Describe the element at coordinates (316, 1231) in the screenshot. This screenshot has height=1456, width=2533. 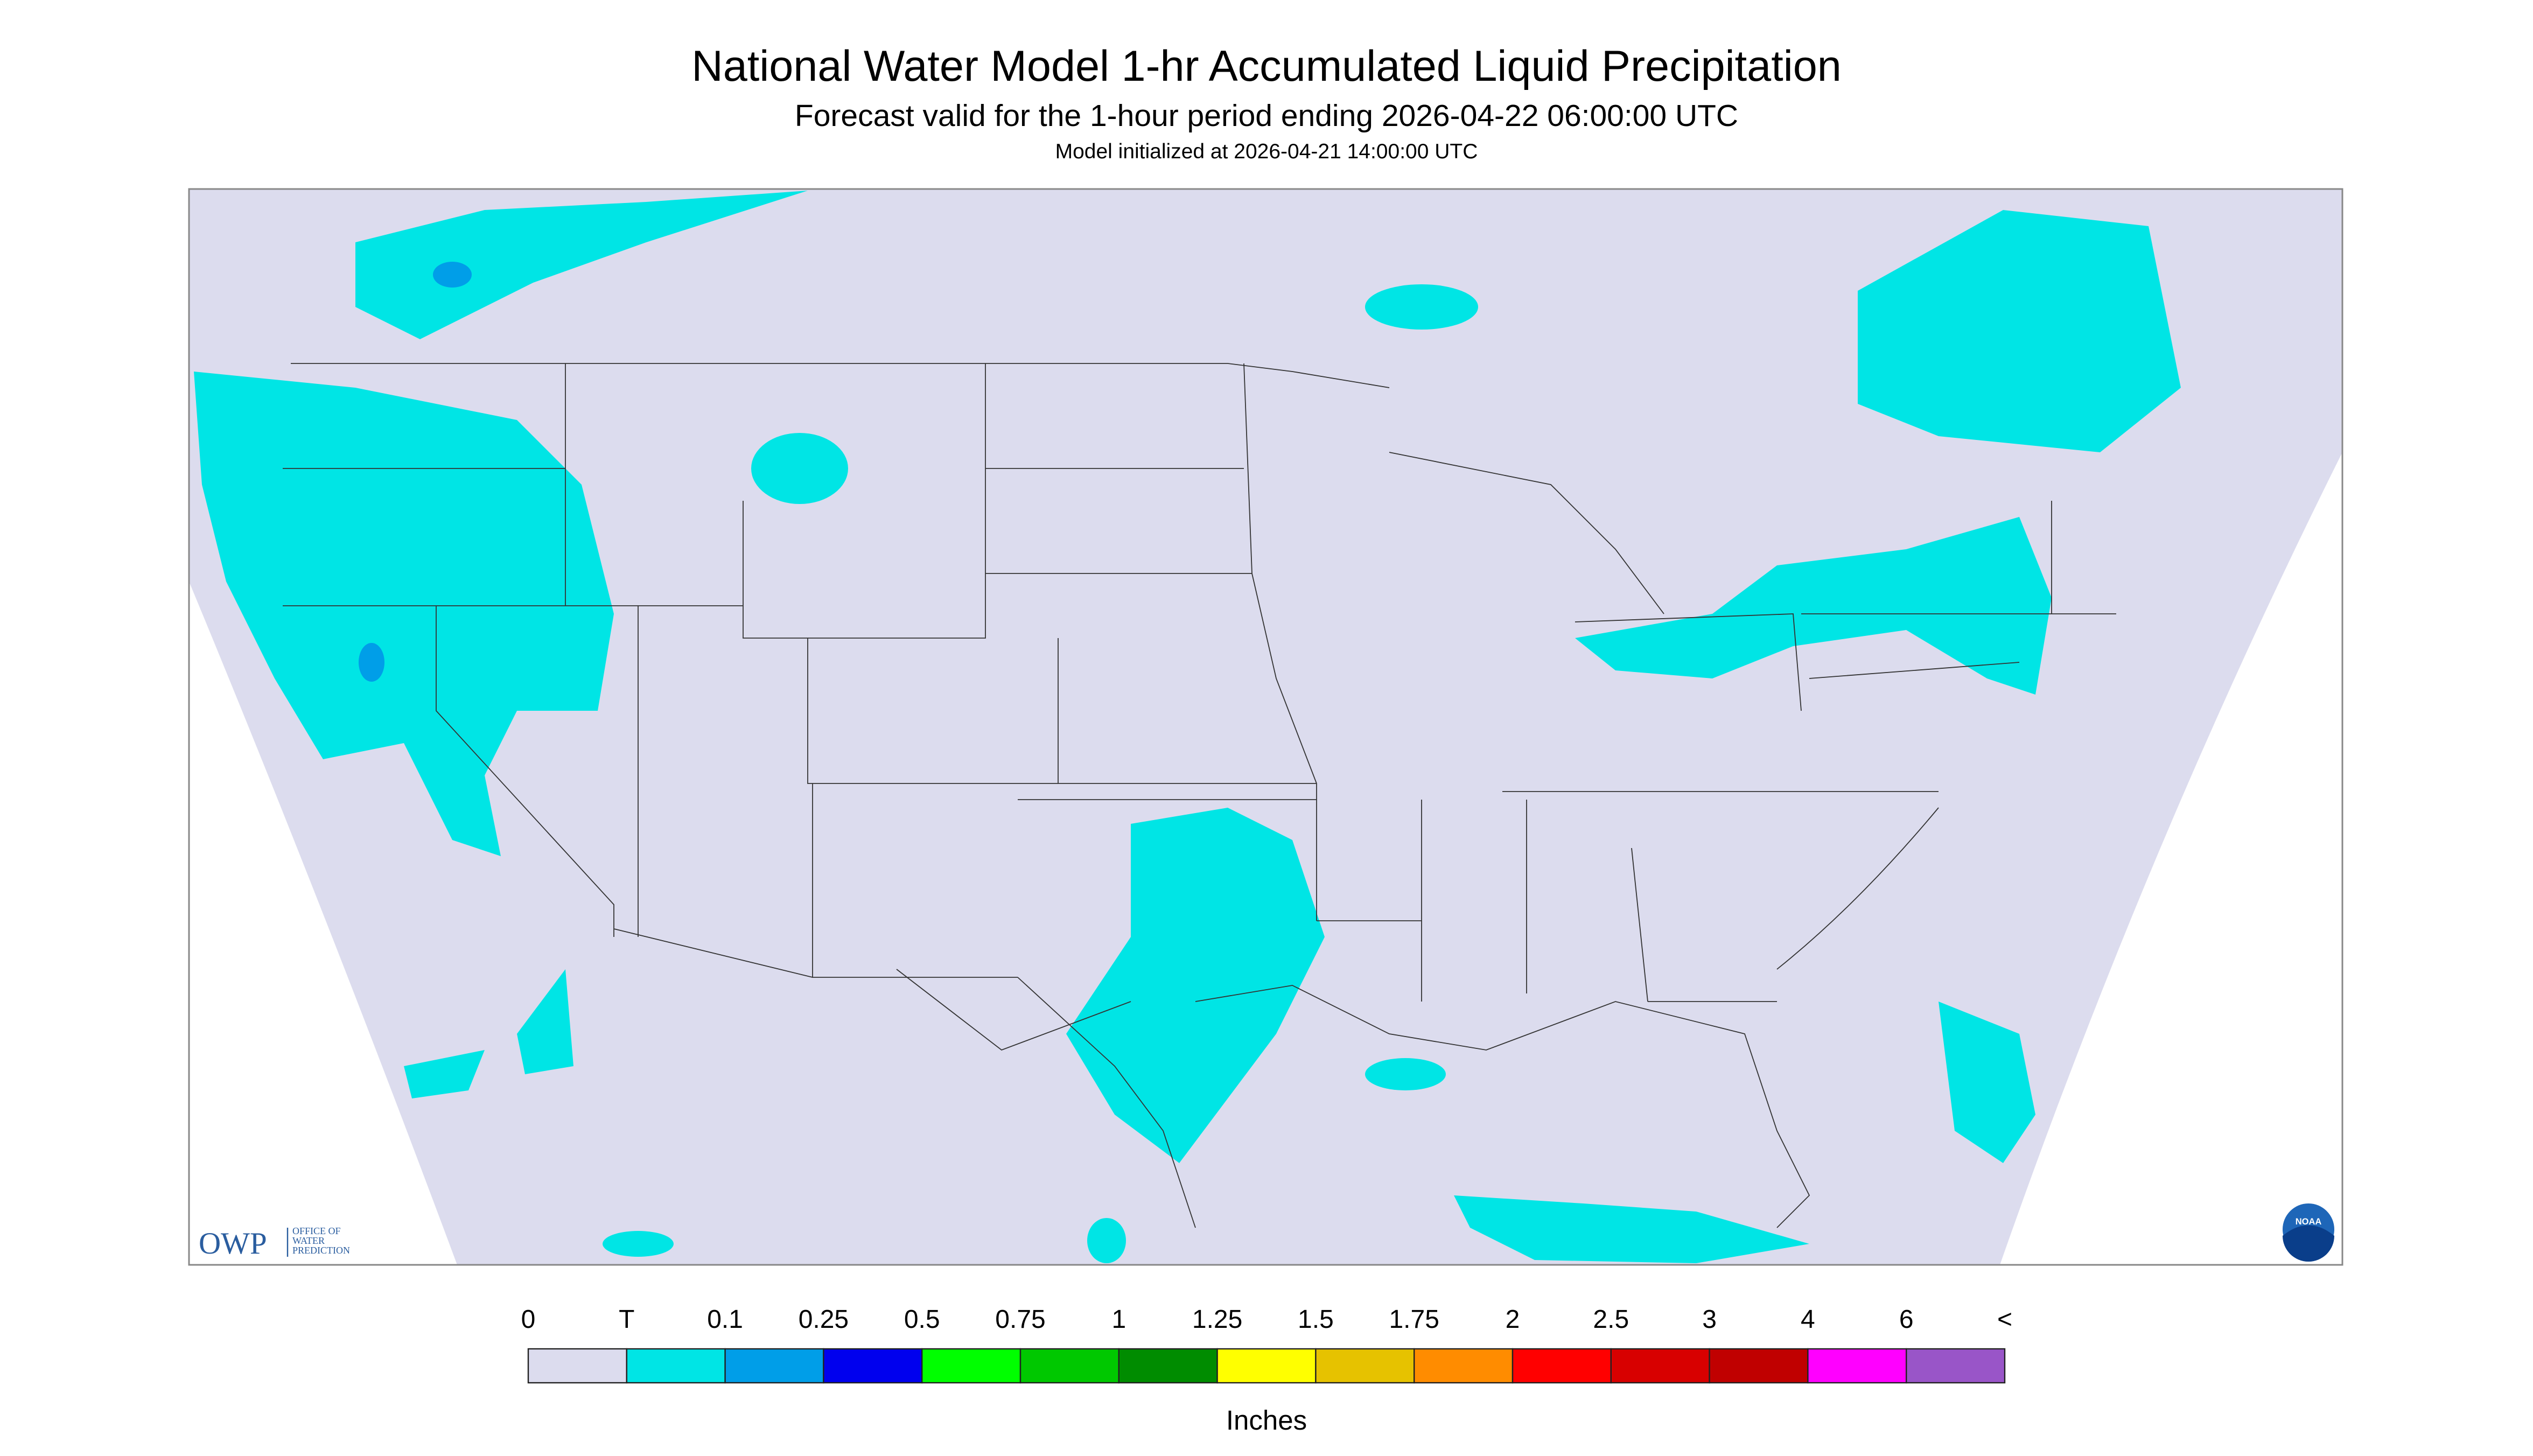
I see `logo-line: OFFICE OF` at that location.